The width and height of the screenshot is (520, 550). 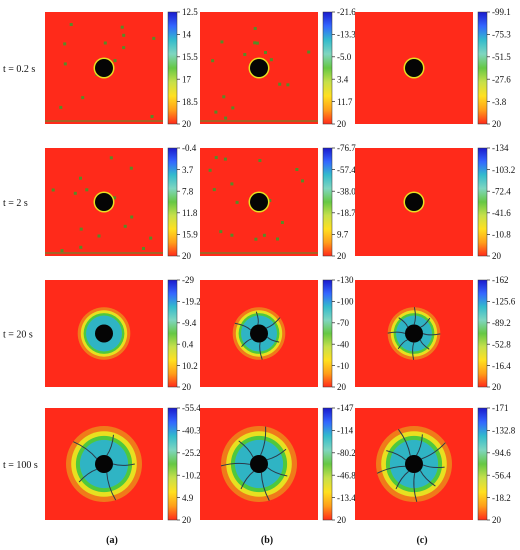 What do you see at coordinates (123, 464) in the screenshot?
I see `contour-panel: -55.4 -40.3 -25.2 -10.2 4.9 20` at bounding box center [123, 464].